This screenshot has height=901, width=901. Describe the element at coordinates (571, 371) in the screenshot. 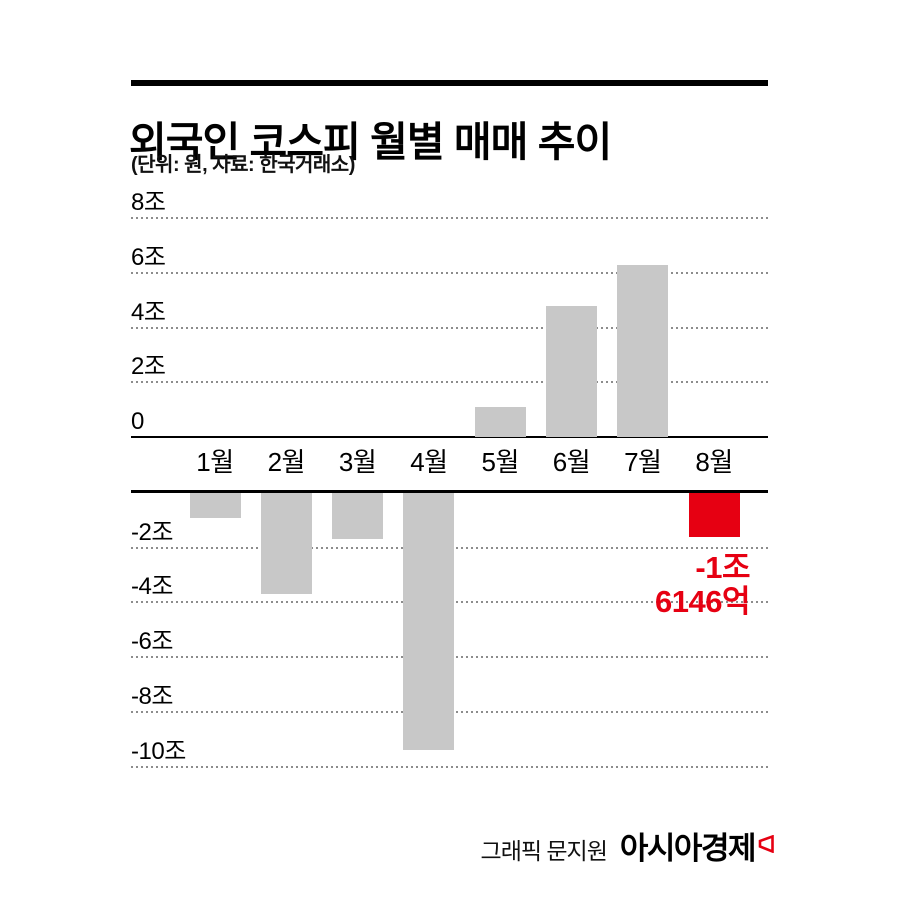

I see `bar-6월` at that location.